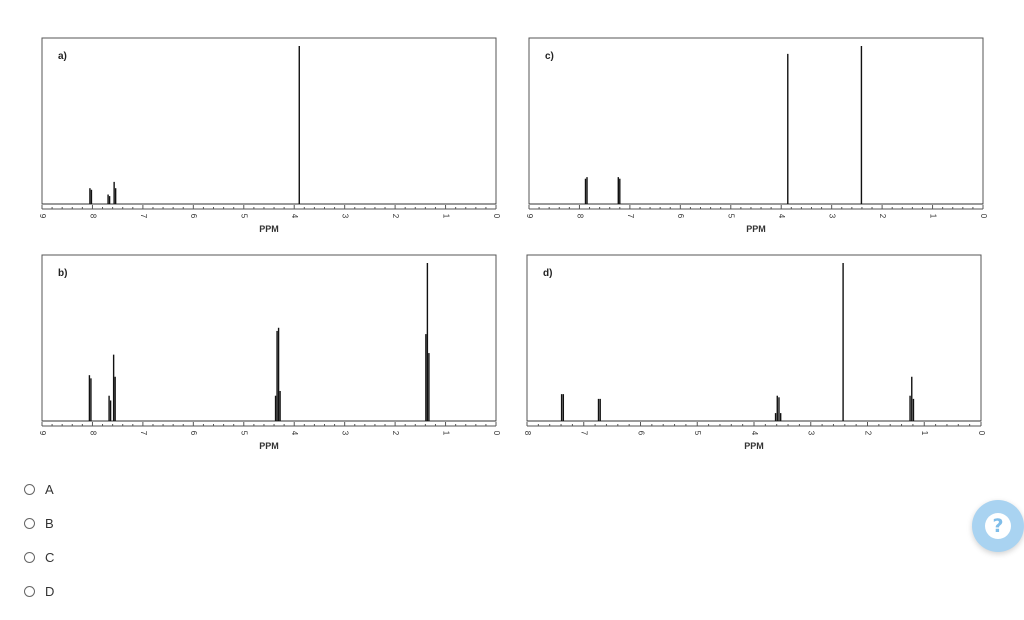 This screenshot has width=1024, height=620. What do you see at coordinates (395, 433) in the screenshot?
I see `tick-label-b: 2` at bounding box center [395, 433].